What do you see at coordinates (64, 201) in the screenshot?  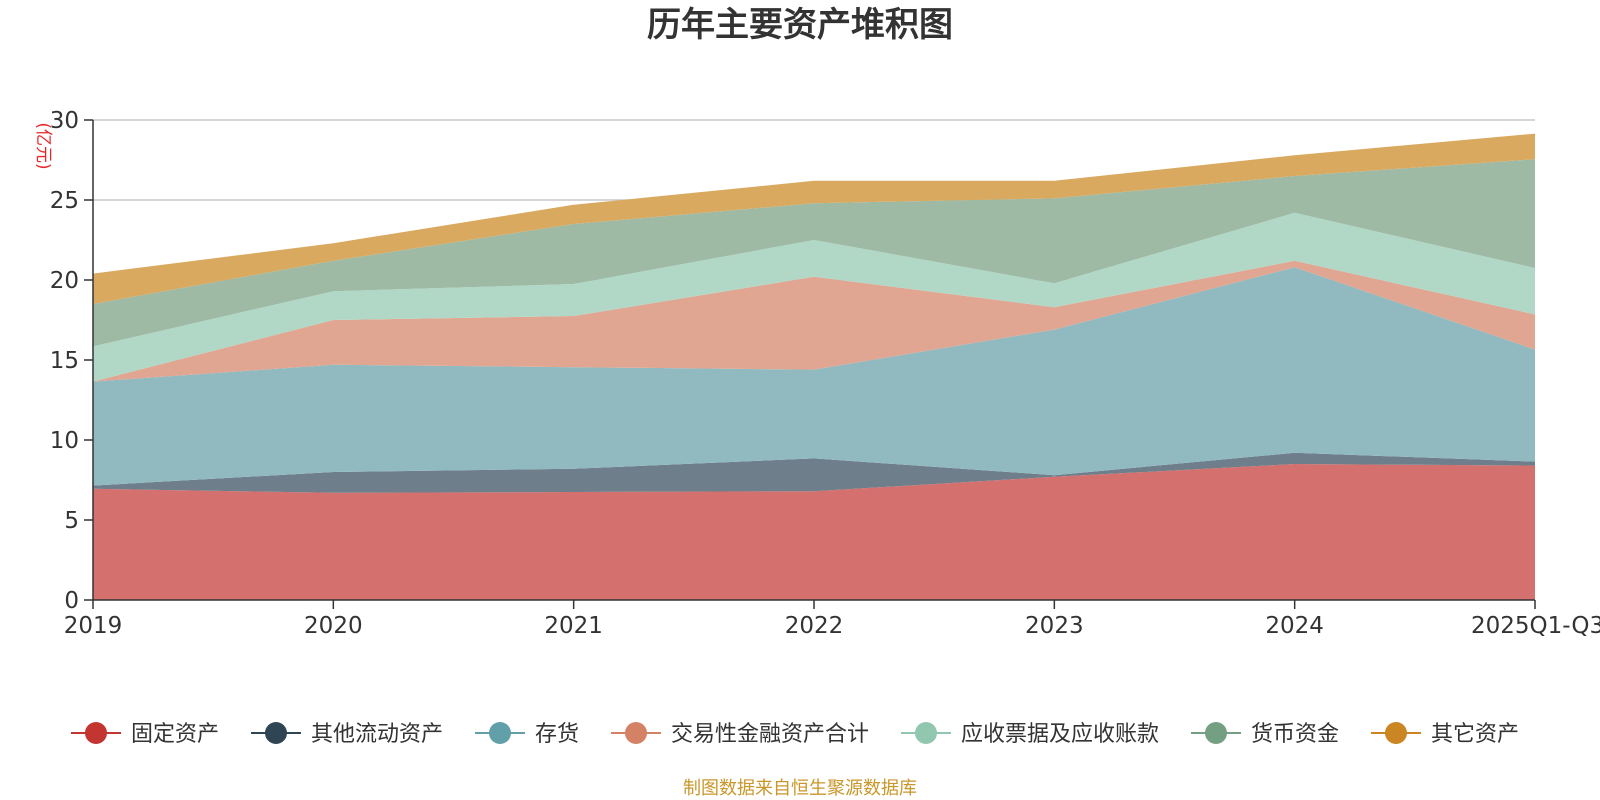 I see `y-tick-label: 25` at bounding box center [64, 201].